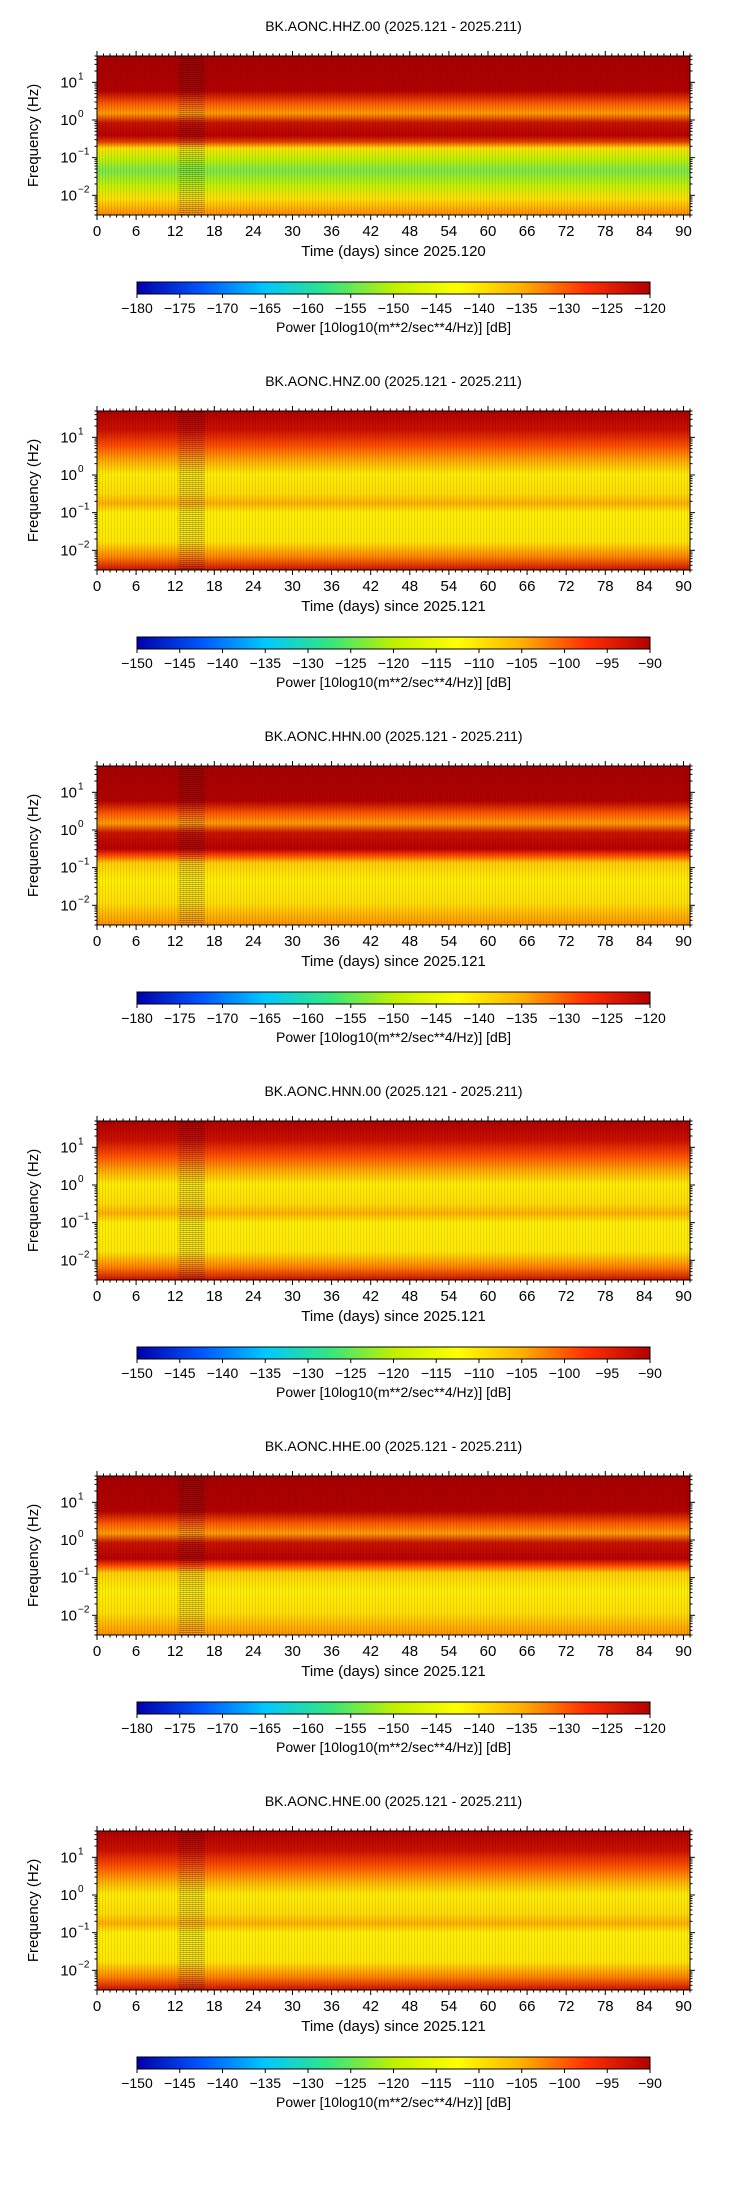 The image size is (750, 2197). Describe the element at coordinates (253, 941) in the screenshot. I see `x-tick-label: 24` at that location.